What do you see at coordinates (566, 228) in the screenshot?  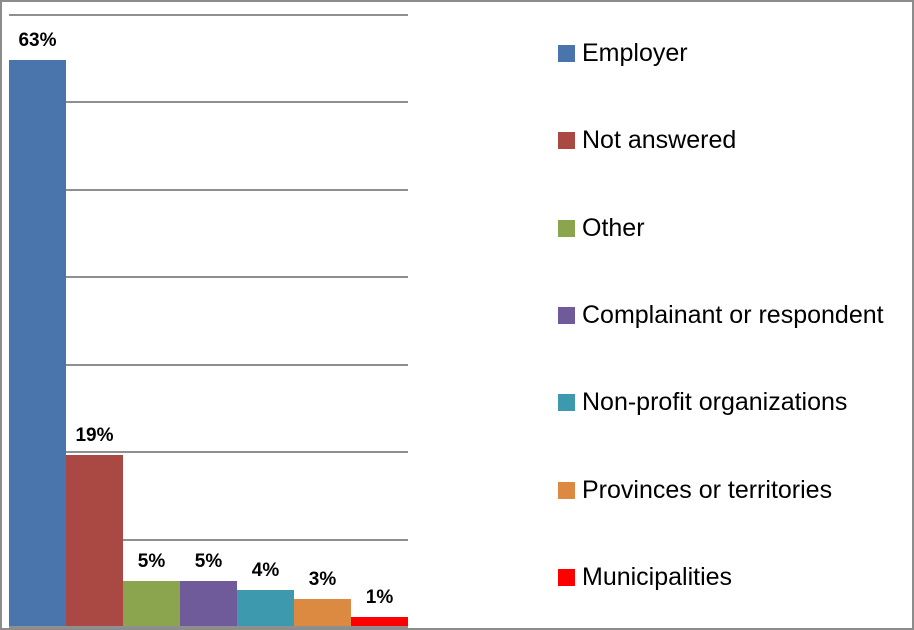 I see `legend-swatch-other` at bounding box center [566, 228].